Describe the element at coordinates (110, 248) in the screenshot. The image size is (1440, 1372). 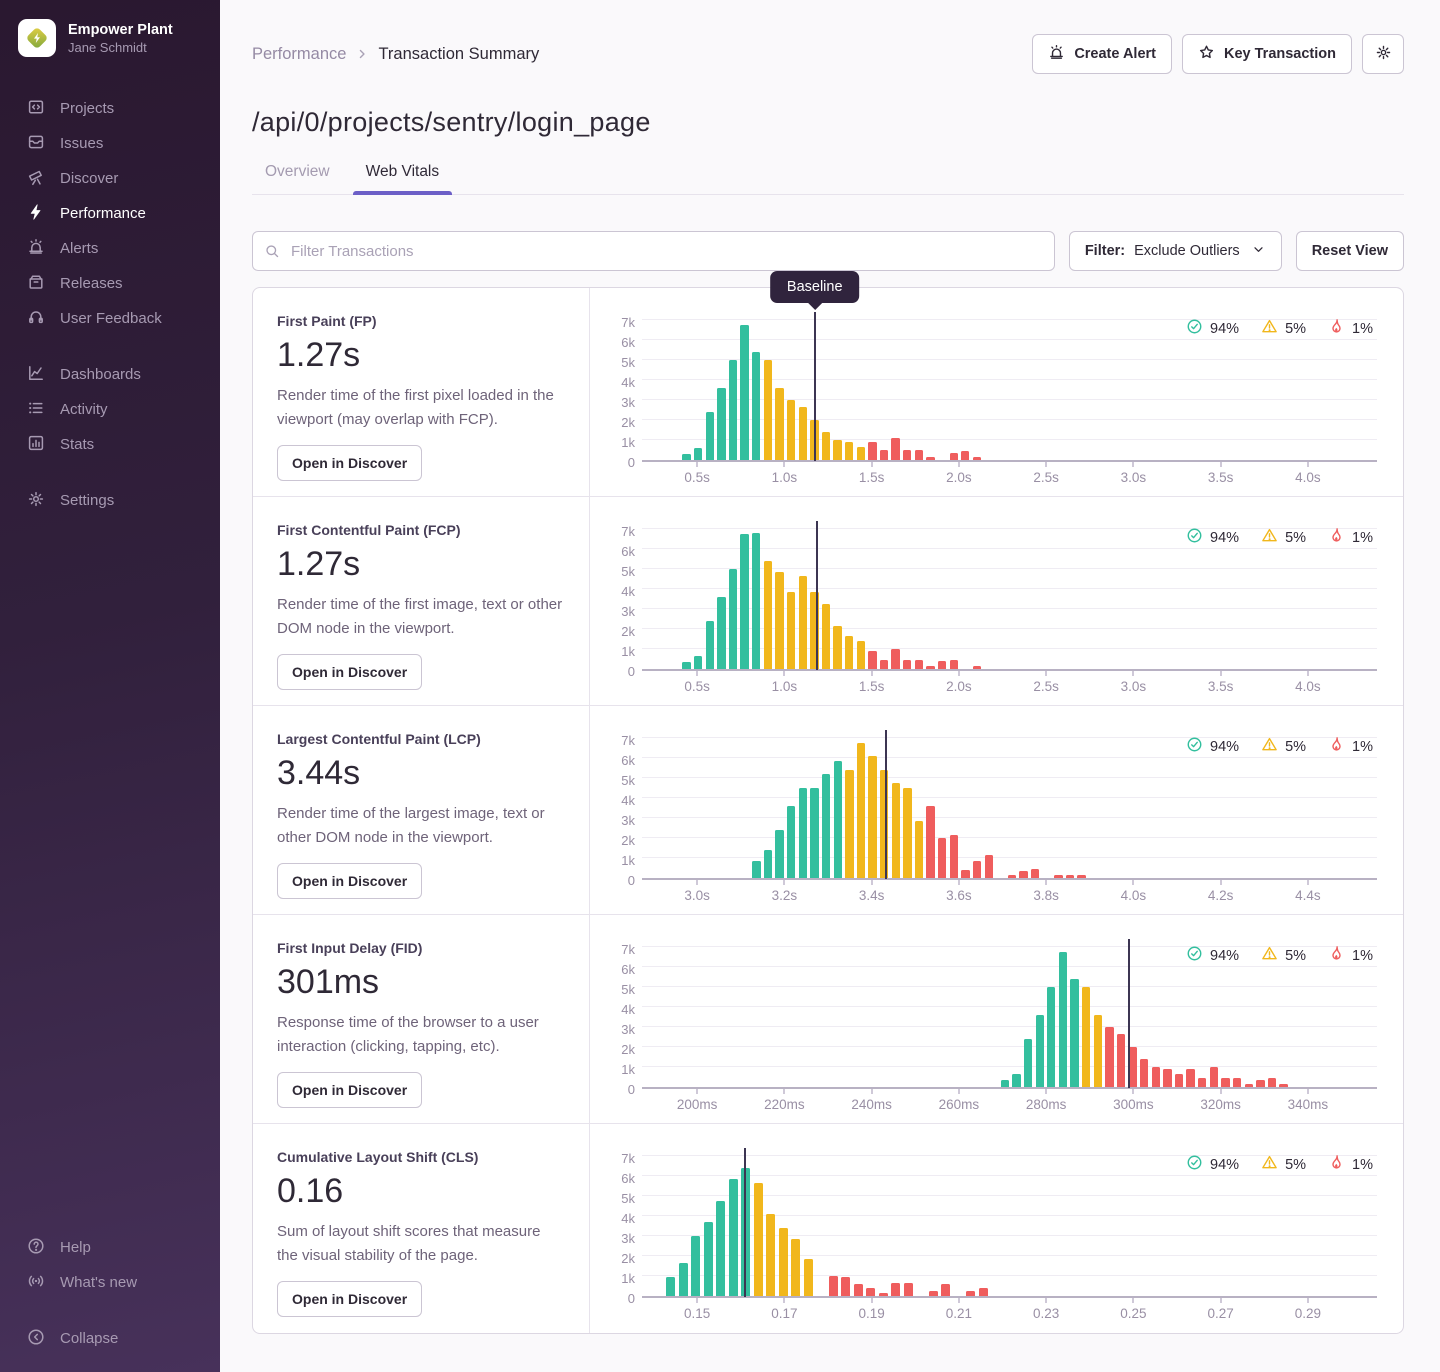
I see `sidebar-item-alerts: Alerts` at that location.